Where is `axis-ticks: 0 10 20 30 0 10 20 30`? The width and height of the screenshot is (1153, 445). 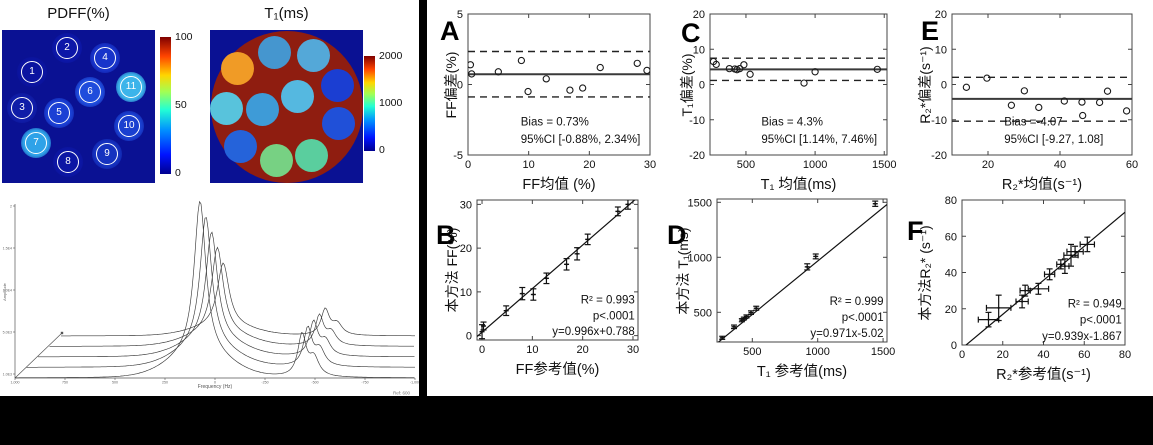 axis-ticks: 0 10 20 30 0 10 20 30 is located at coordinates (549, 277).